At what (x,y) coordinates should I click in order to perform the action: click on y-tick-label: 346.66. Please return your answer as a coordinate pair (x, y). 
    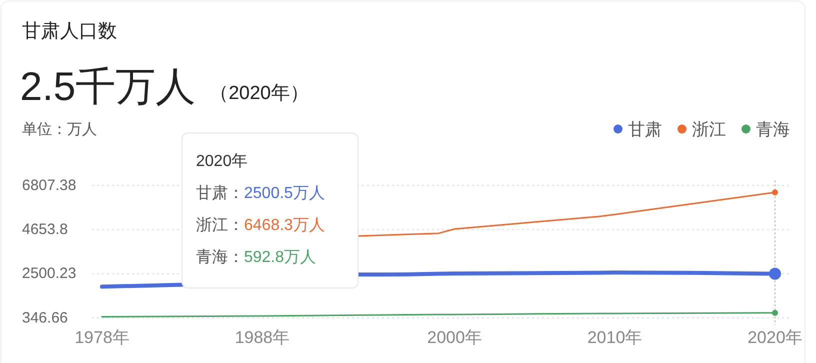
    Looking at the image, I should click on (45, 317).